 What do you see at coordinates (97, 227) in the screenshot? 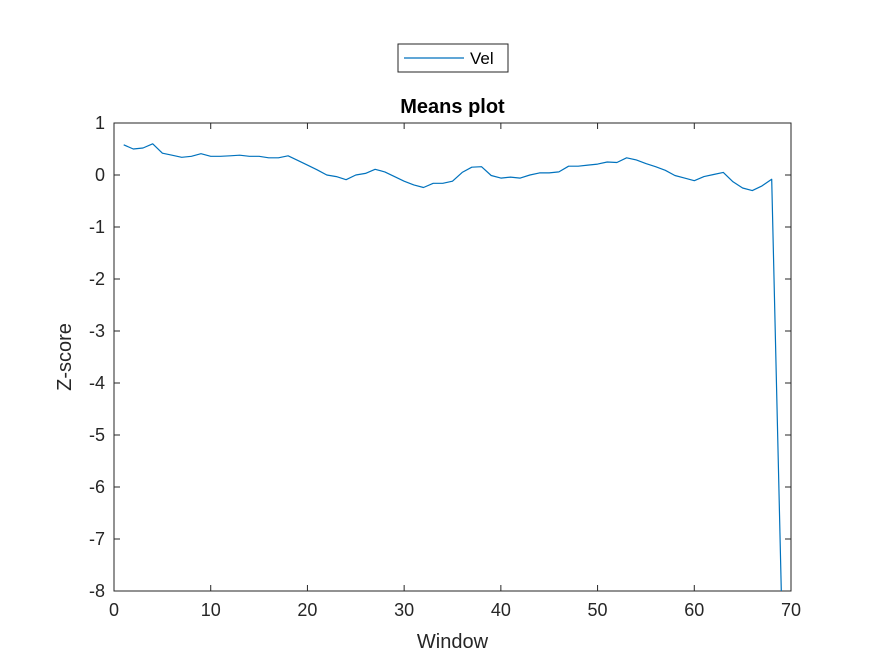
I see `y-tick-label: -1` at bounding box center [97, 227].